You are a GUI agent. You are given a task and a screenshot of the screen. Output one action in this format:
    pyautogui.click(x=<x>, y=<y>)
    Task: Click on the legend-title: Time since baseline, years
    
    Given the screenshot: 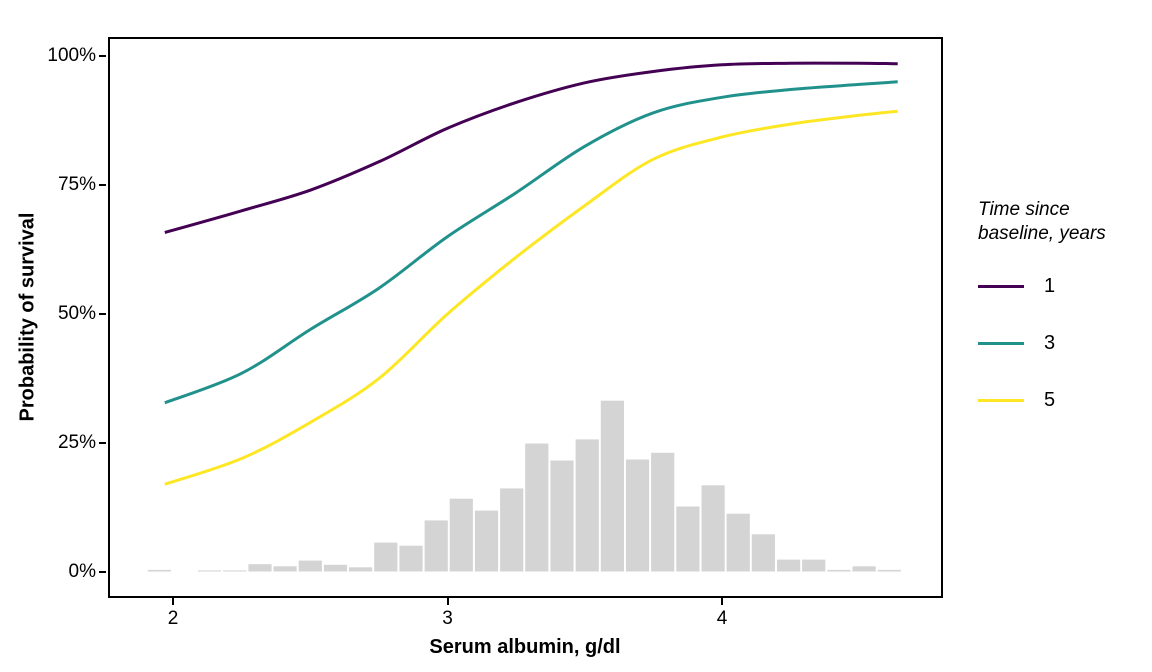 What is the action you would take?
    pyautogui.click(x=1042, y=221)
    